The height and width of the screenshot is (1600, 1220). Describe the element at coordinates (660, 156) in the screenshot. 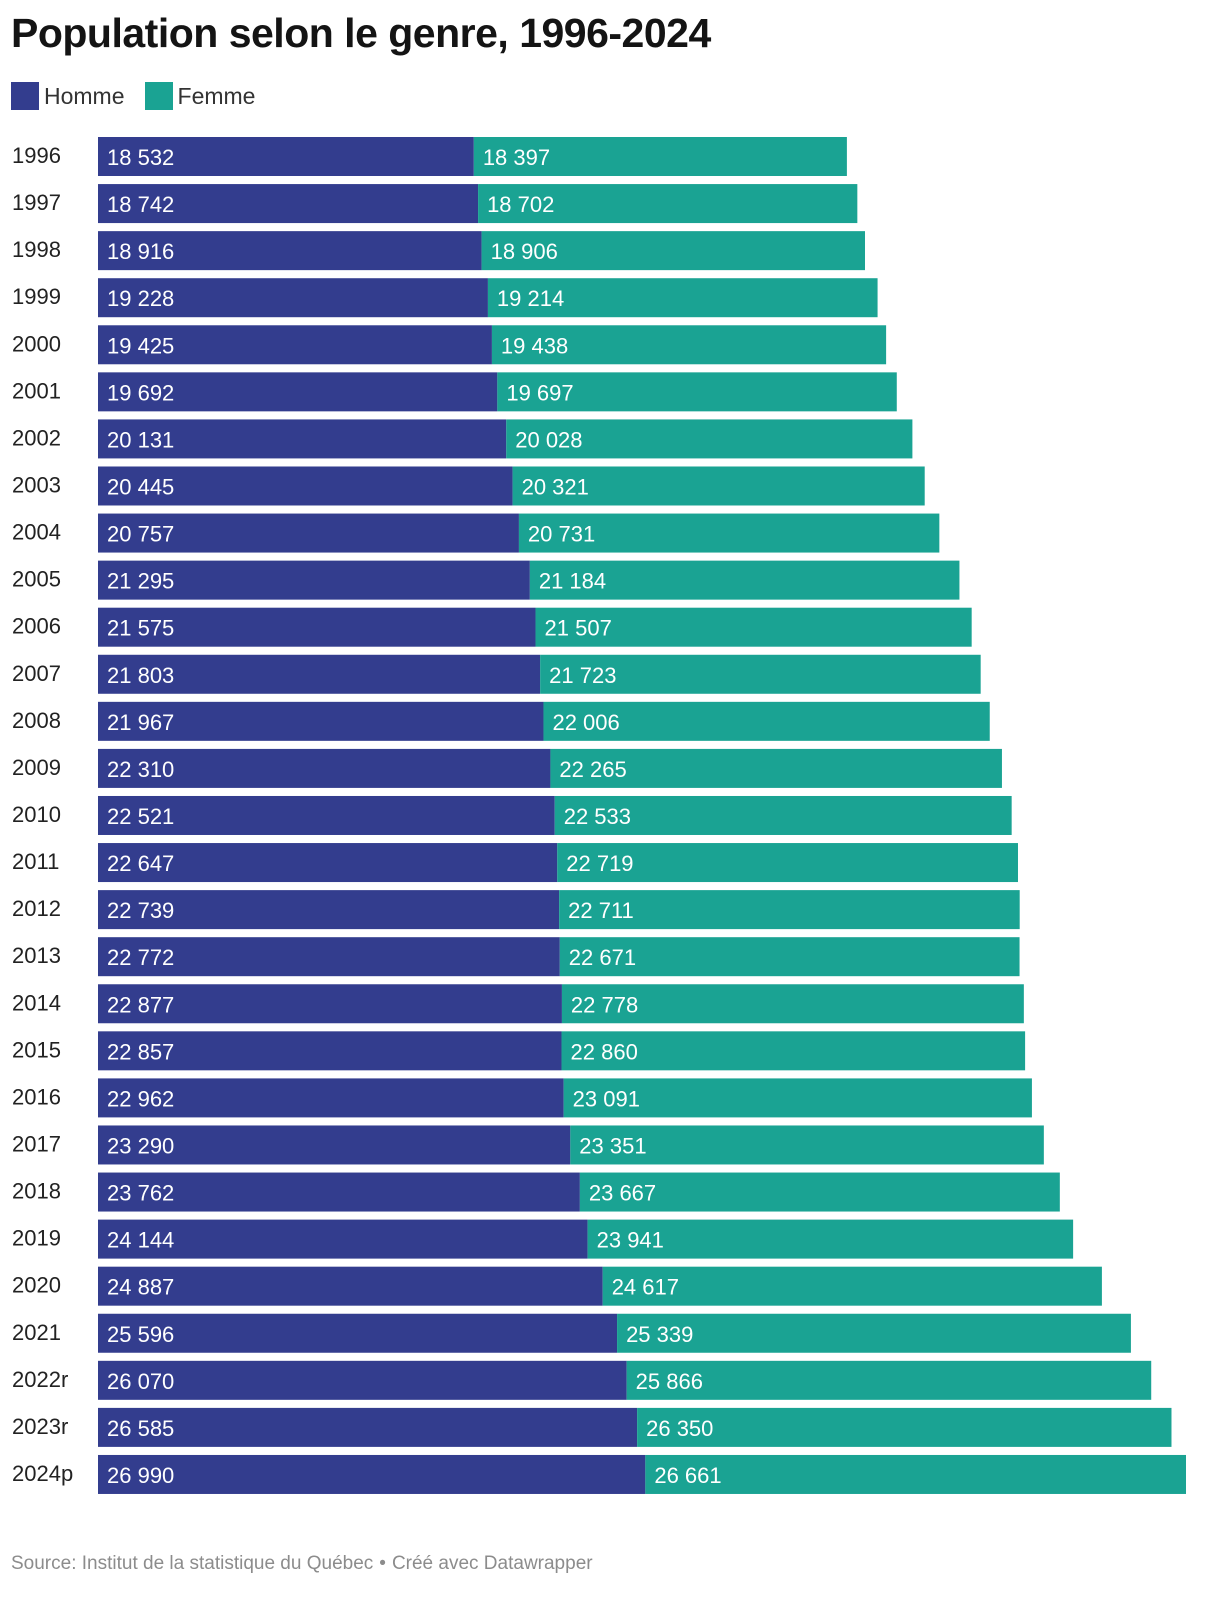

I see `bar-femme-1996` at that location.